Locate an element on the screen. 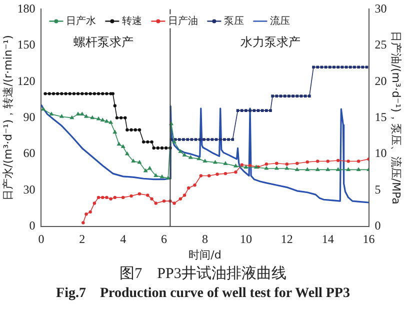 Image resolution: width=406 pixels, height=322 pixels. x-axis-title: 时间/d is located at coordinates (205, 255).